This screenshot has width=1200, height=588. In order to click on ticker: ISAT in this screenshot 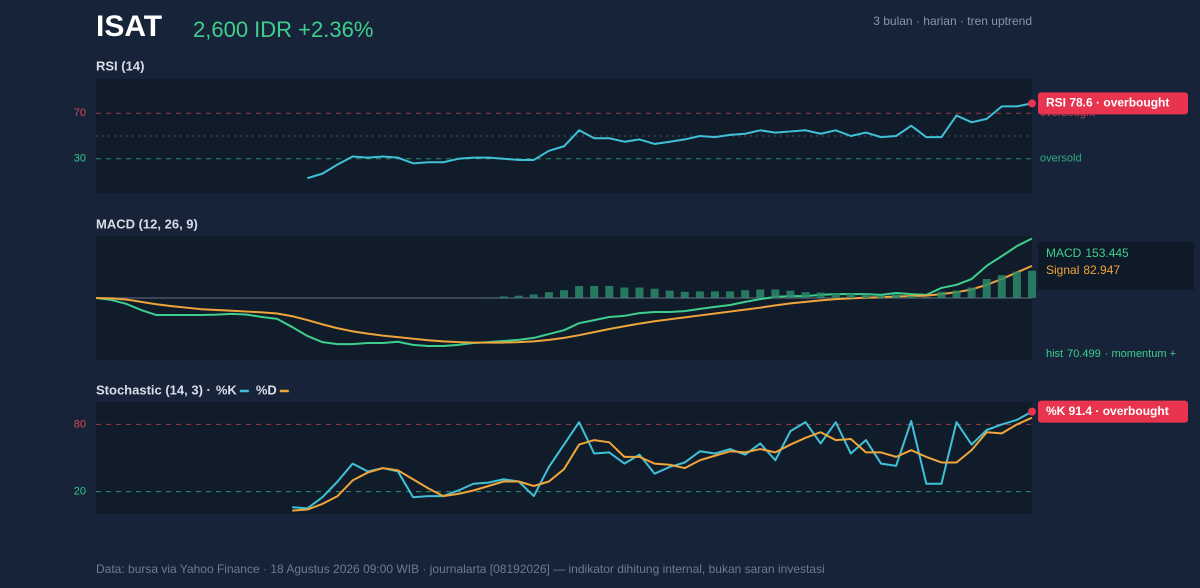, I will do `click(129, 26)`.